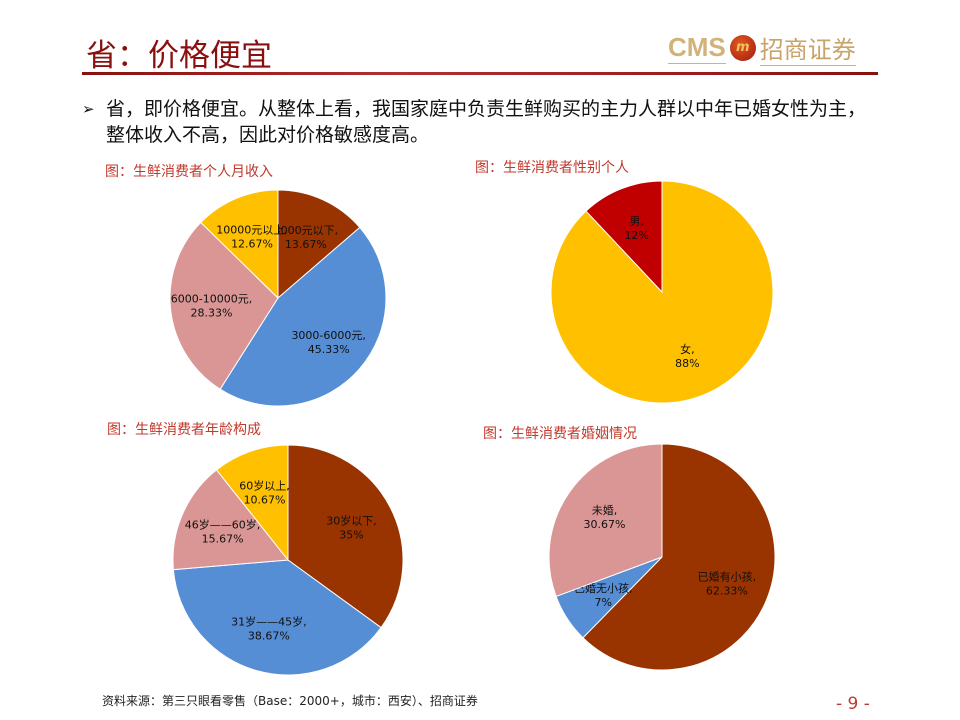 Image resolution: width=960 pixels, height=720 pixels. What do you see at coordinates (179, 56) in the screenshot?
I see `page-title: 省：价格便宜` at bounding box center [179, 56].